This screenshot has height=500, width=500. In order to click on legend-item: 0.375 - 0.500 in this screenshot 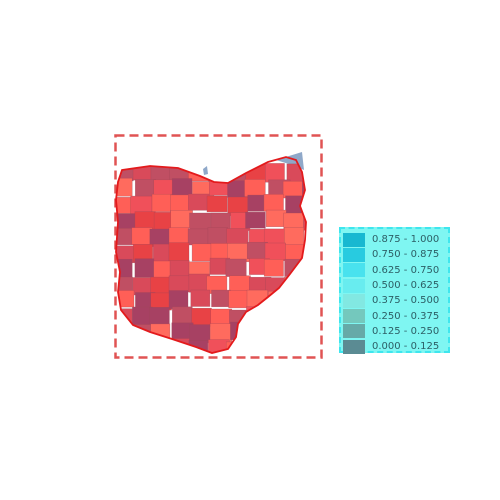, I will do `click(394, 300)`.